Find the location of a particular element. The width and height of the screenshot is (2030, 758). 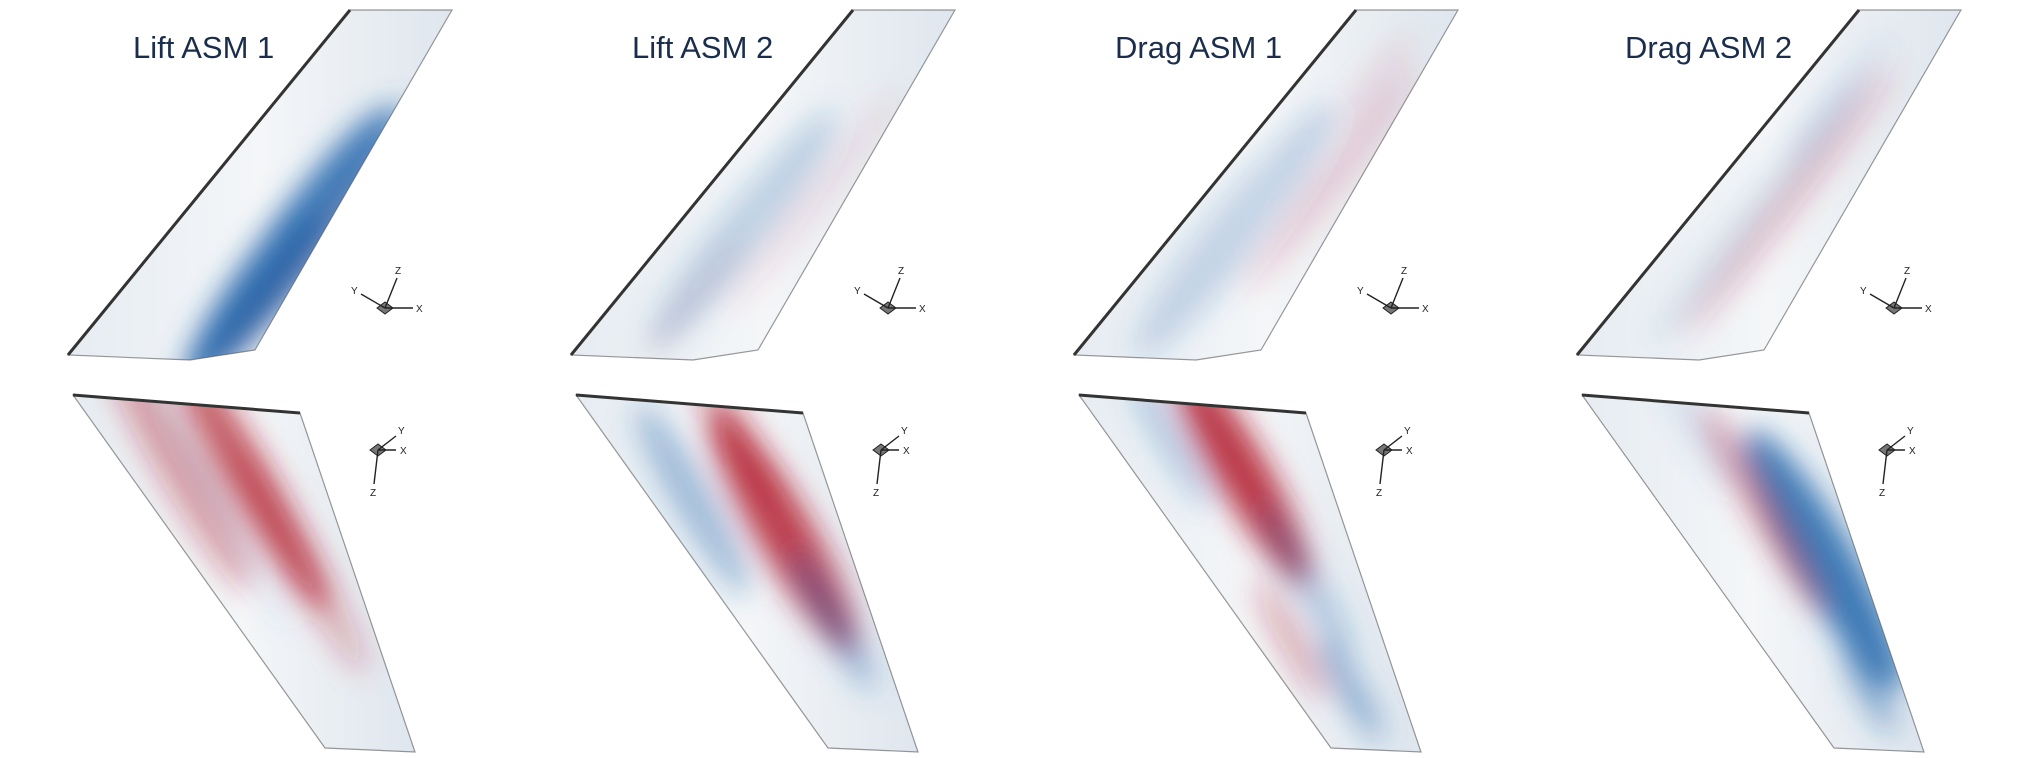

wing-lower-1: XY Z is located at coordinates (243, 573).